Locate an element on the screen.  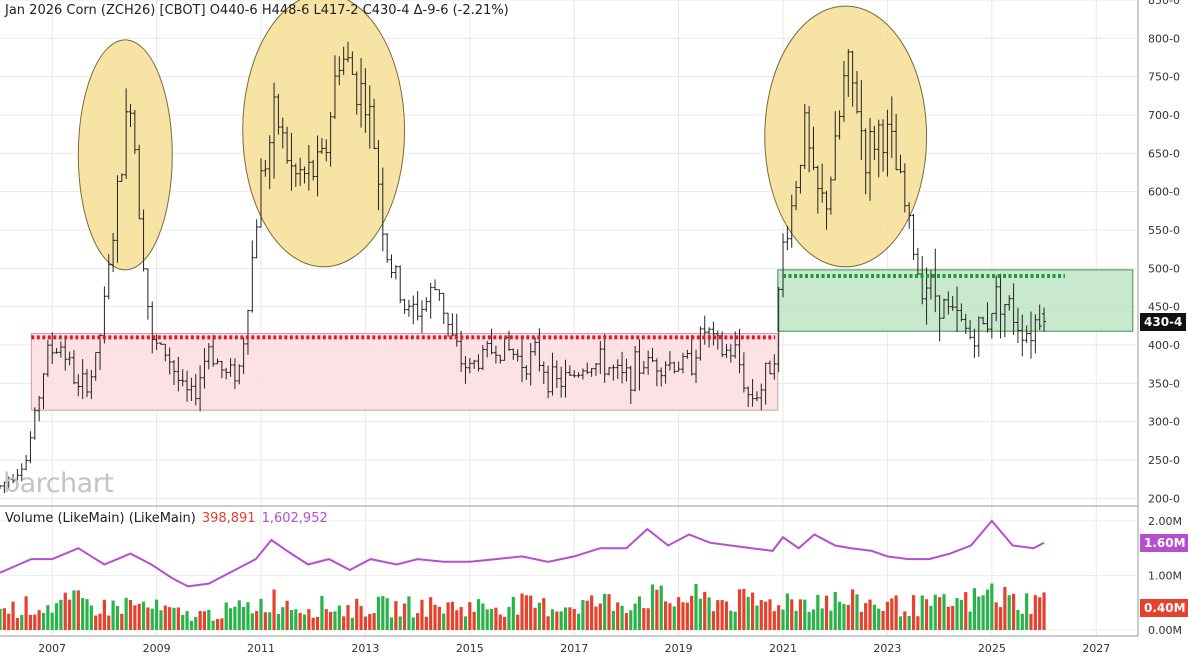
volume-tick-label: 0.00M is located at coordinates (1165, 630).